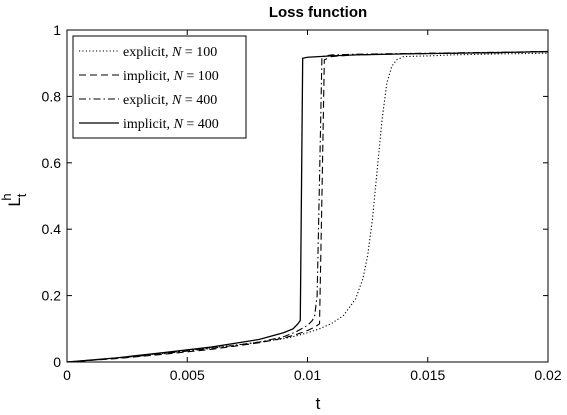 Image resolution: width=567 pixels, height=415 pixels. I want to click on legend-entry-4: implicit, N = 400, so click(171, 124).